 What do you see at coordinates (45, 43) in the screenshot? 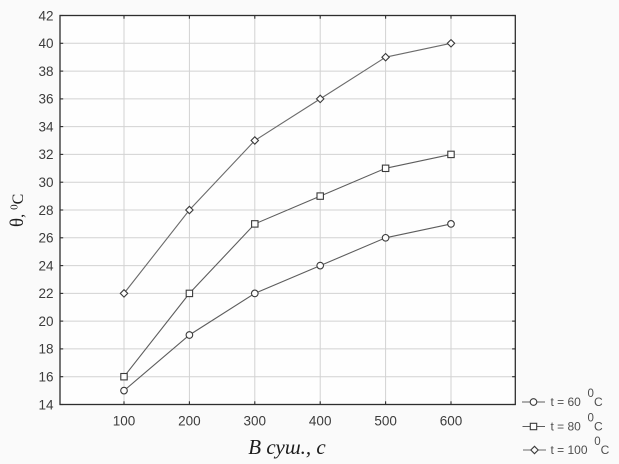
I see `svg-text: 40` at bounding box center [45, 43].